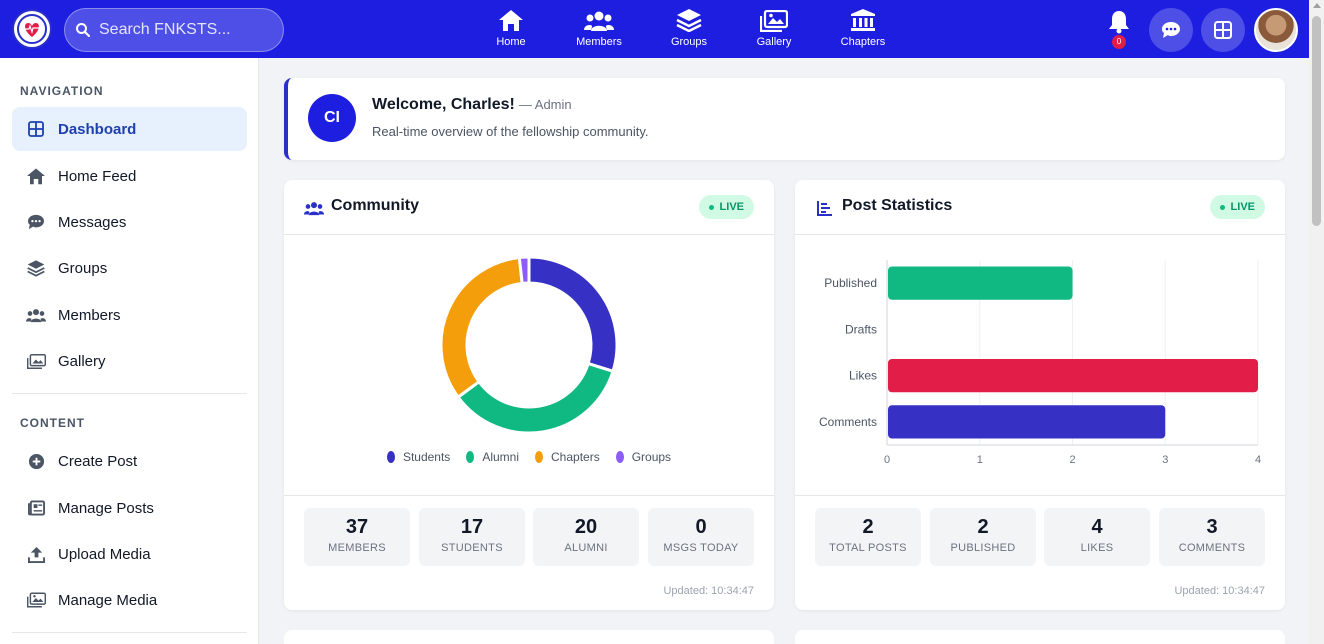  What do you see at coordinates (129, 268) in the screenshot?
I see `sidebar-item-groups: Groups` at bounding box center [129, 268].